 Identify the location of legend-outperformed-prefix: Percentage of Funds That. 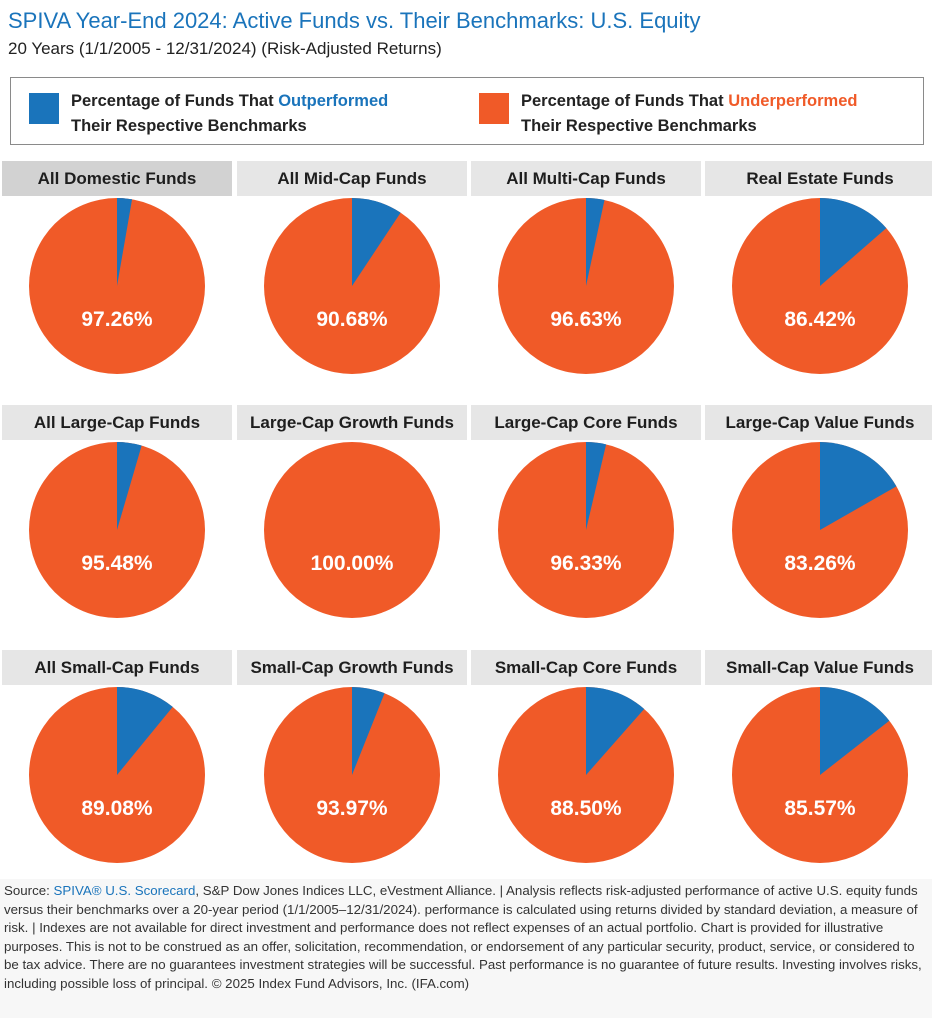
(175, 101).